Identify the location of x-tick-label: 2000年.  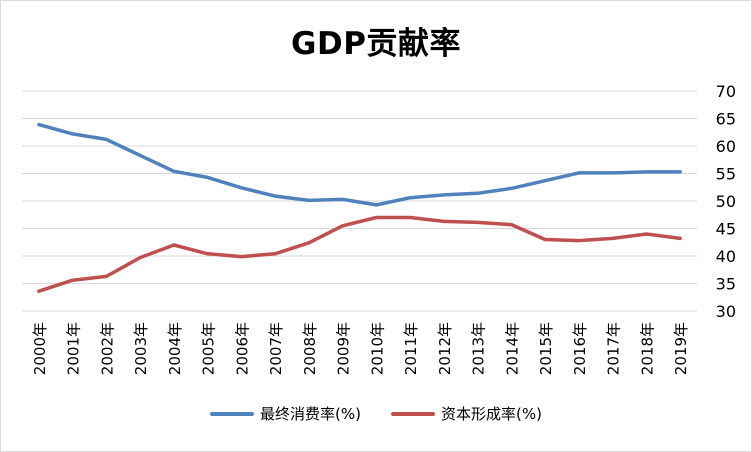
(40, 348).